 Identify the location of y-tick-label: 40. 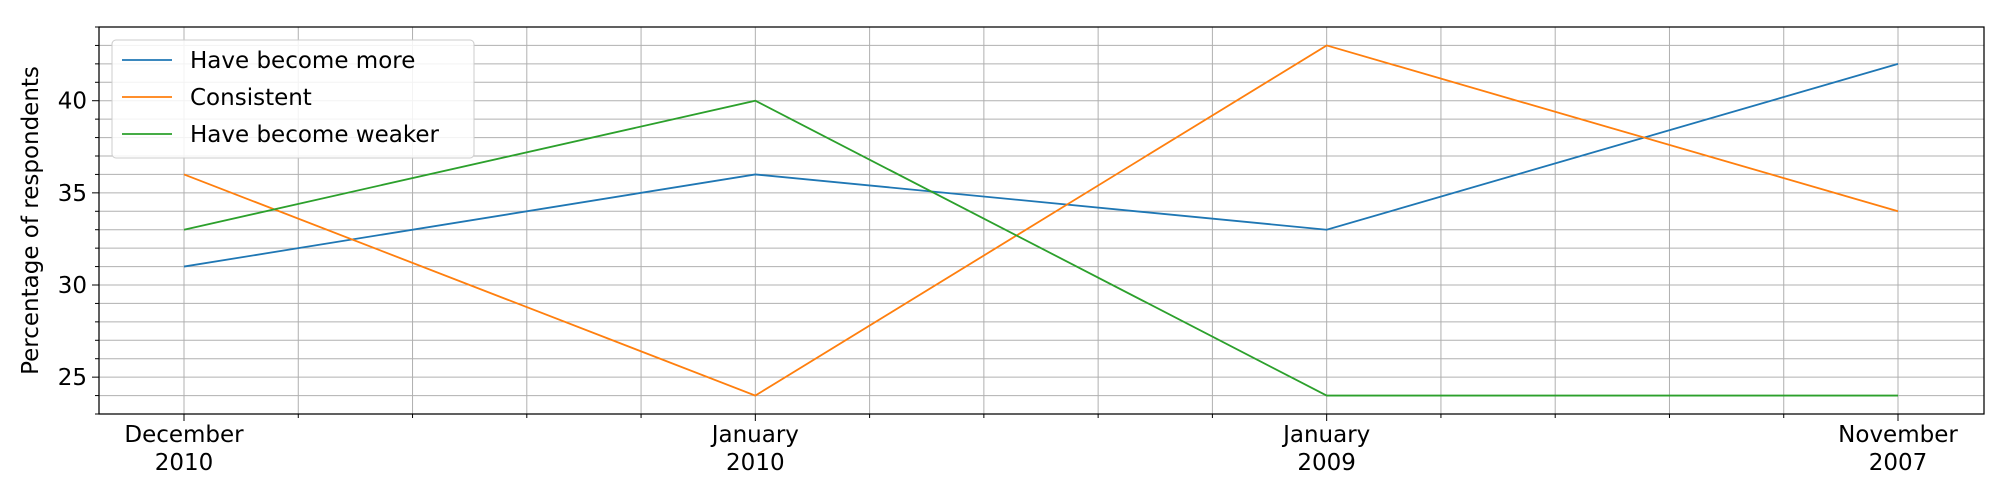
(72, 102).